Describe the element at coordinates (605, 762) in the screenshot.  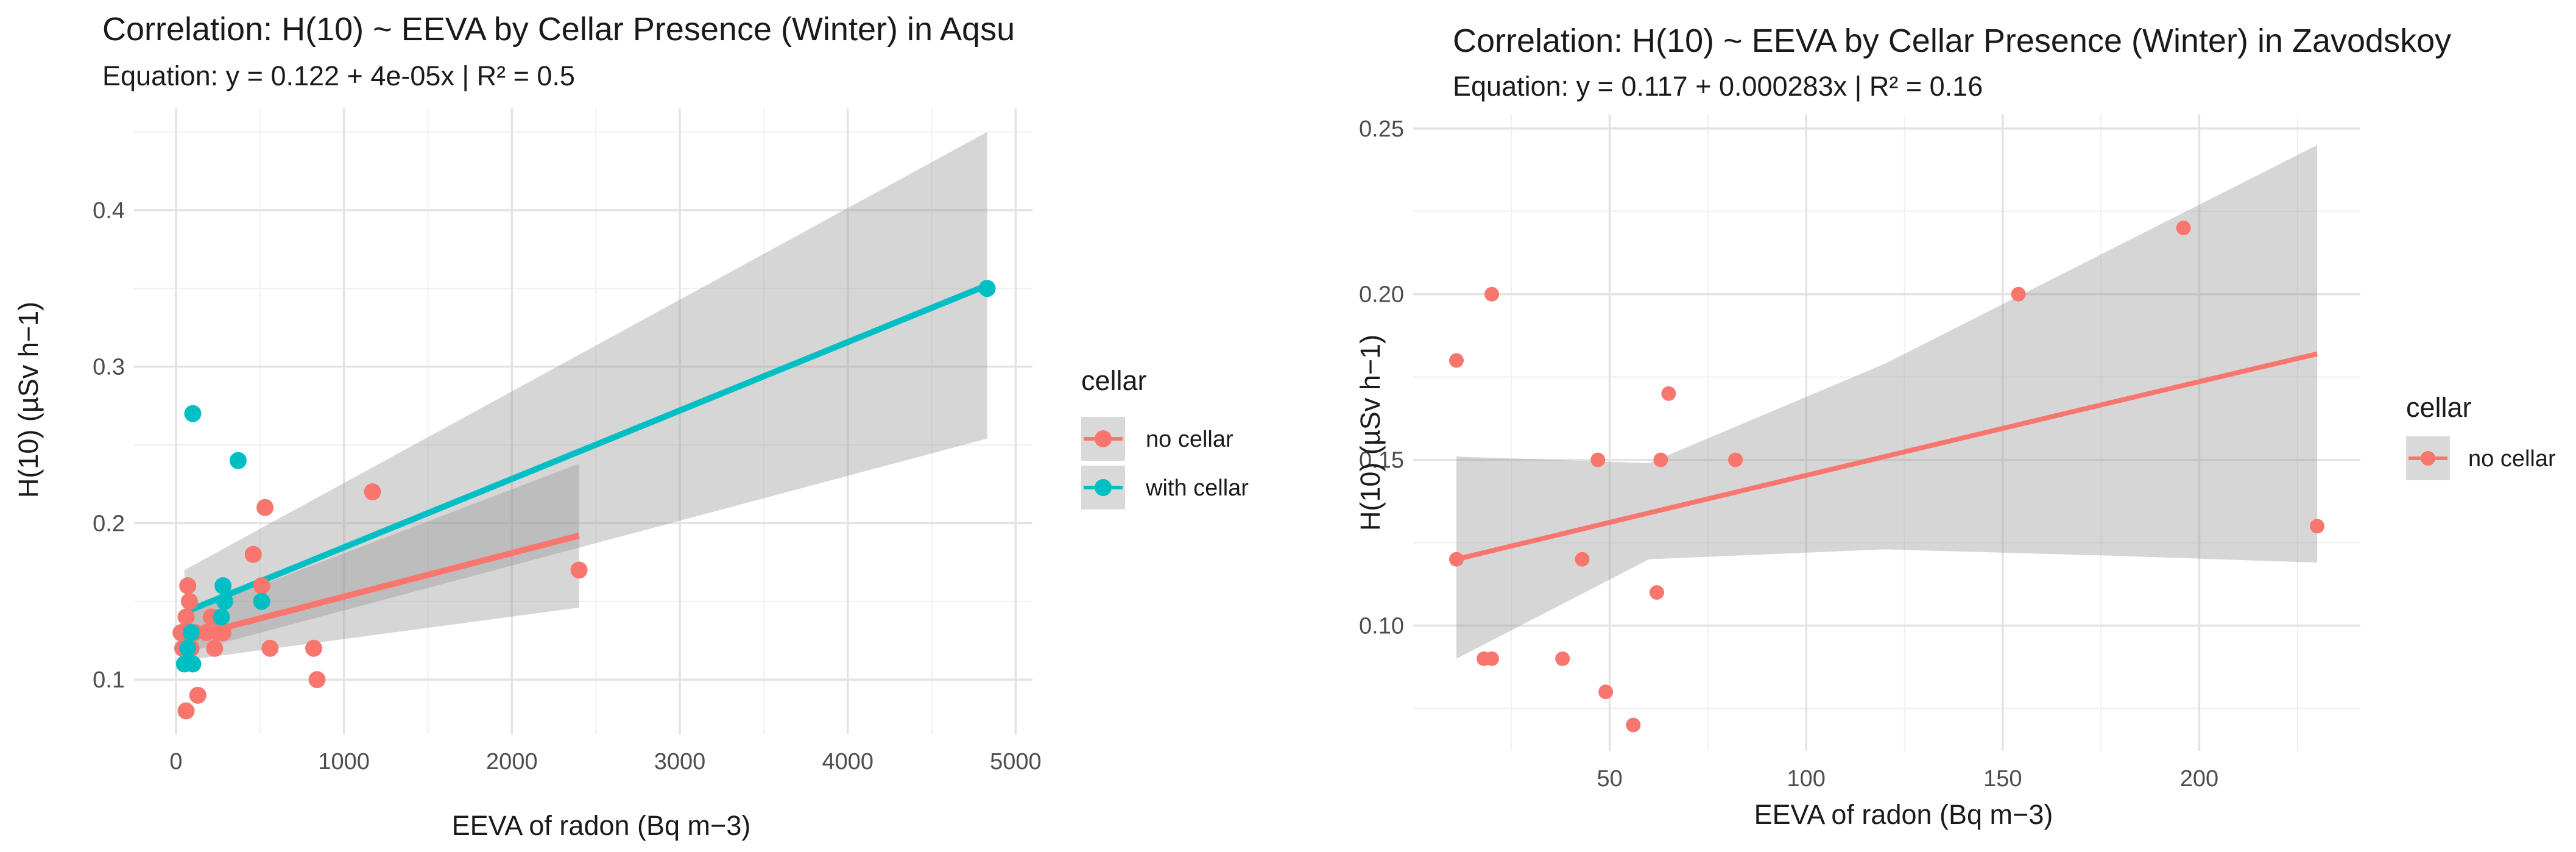
I see `panel-aqsu-x-ticks: 0 1000 2000 3000 4000 5000` at that location.